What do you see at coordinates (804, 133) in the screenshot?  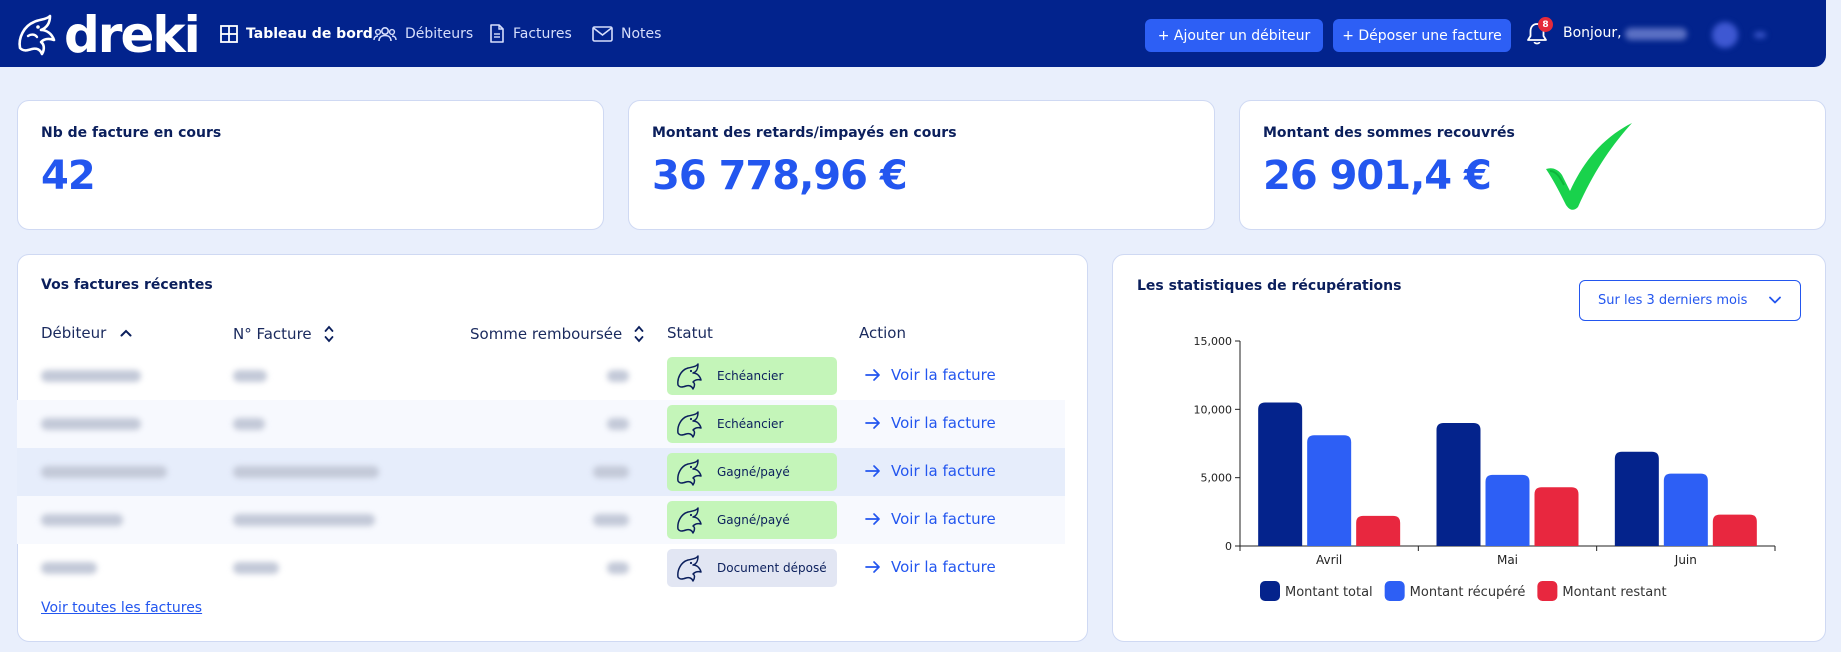 I see `kpi-label: Montant des retards/impayés en cours` at bounding box center [804, 133].